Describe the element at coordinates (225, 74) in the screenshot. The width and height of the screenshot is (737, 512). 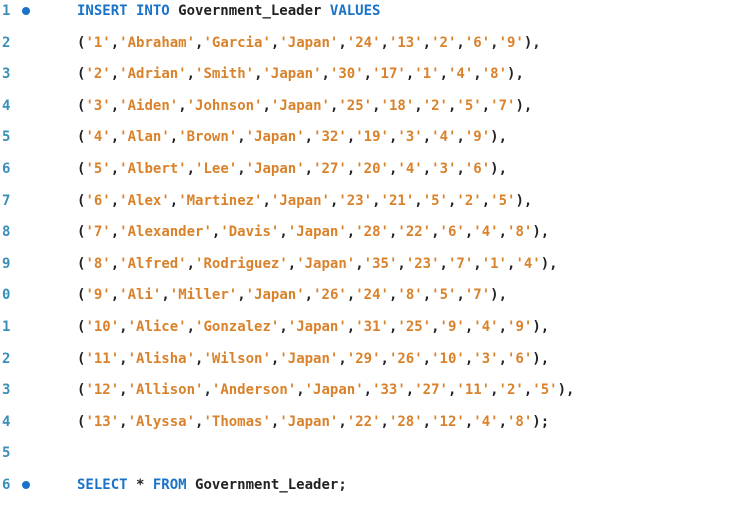
I see `string-literal: 'Smith'` at that location.